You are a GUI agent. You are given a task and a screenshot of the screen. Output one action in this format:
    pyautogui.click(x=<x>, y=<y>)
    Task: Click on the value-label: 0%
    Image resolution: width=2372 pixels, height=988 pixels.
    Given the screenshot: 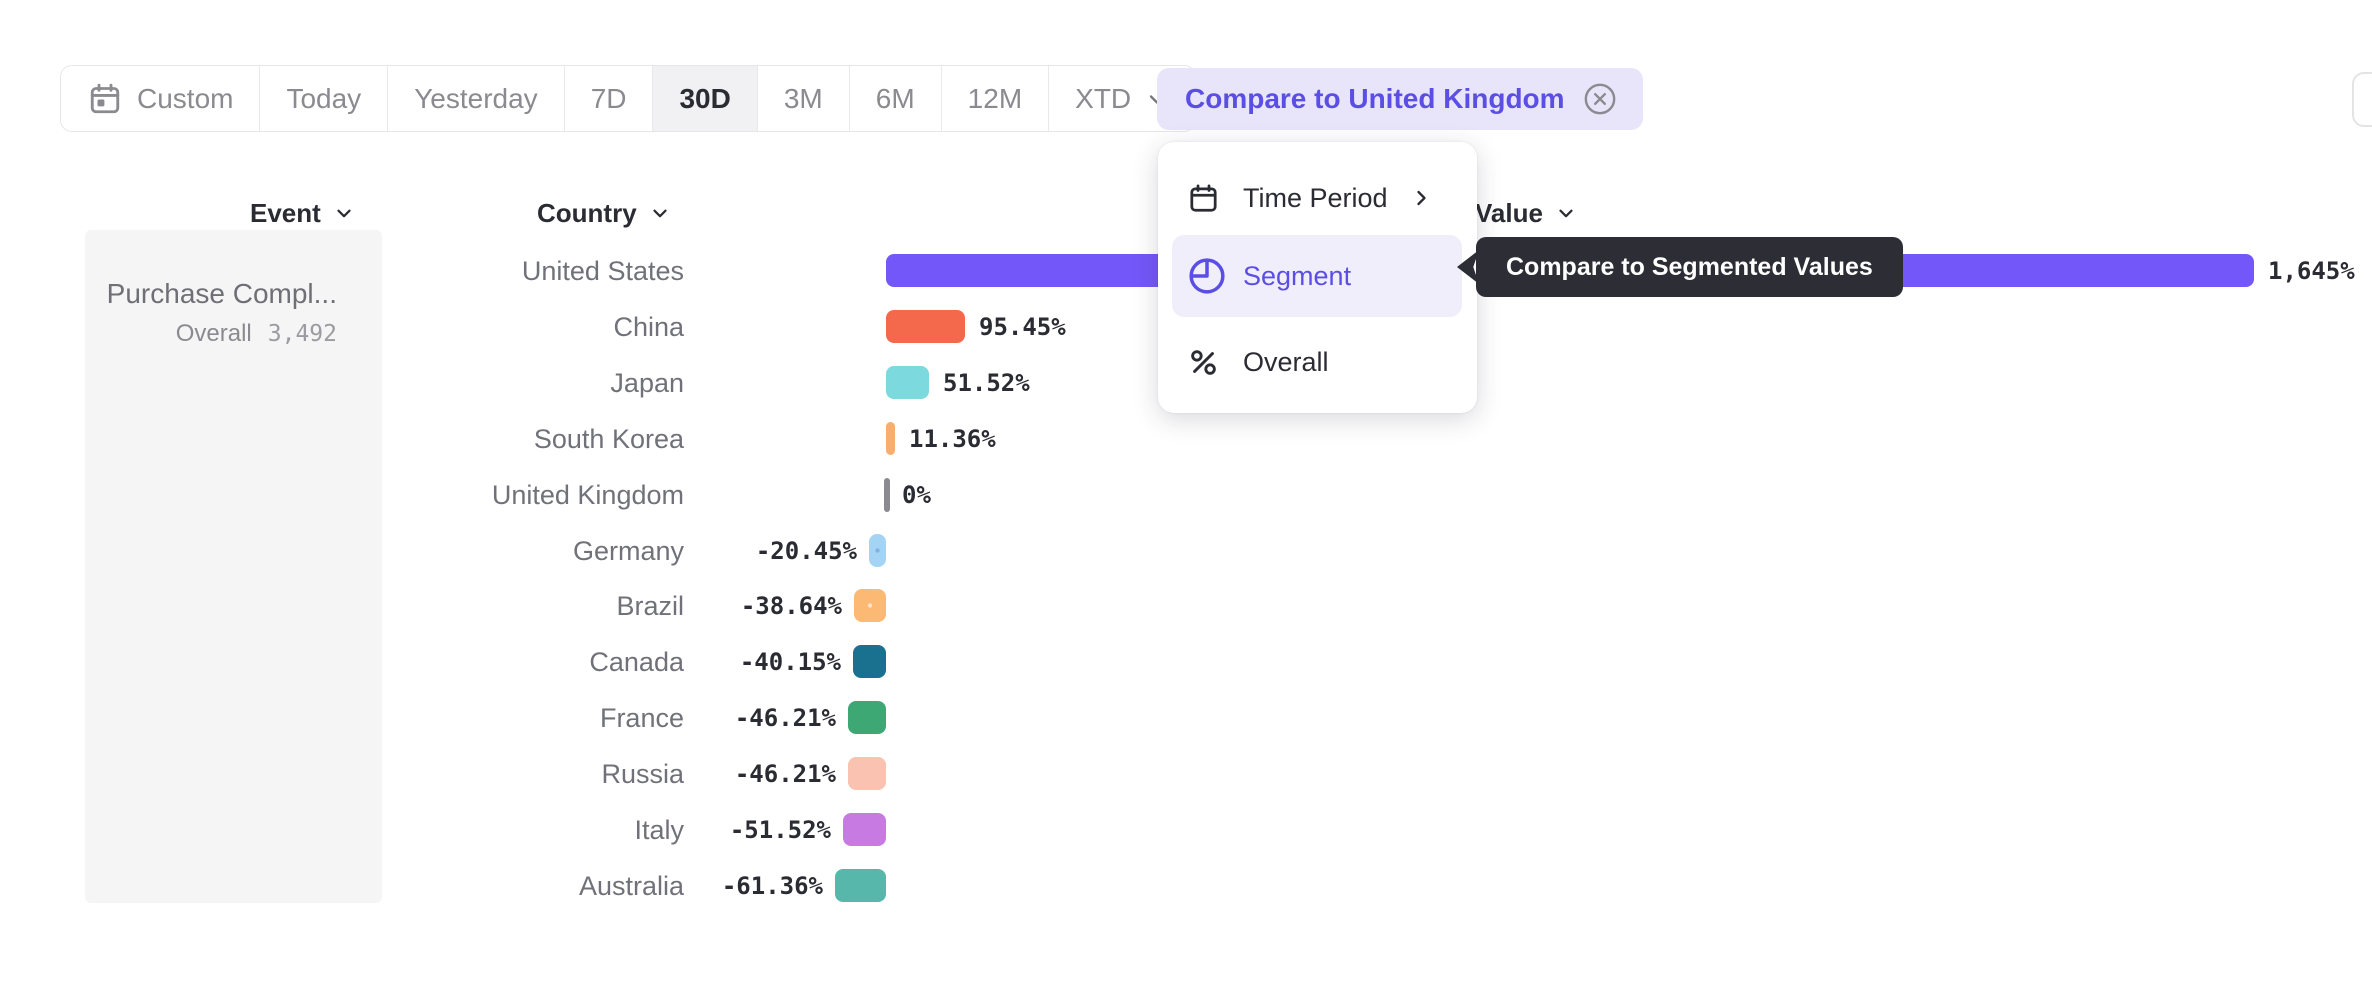 What is the action you would take?
    pyautogui.click(x=916, y=495)
    